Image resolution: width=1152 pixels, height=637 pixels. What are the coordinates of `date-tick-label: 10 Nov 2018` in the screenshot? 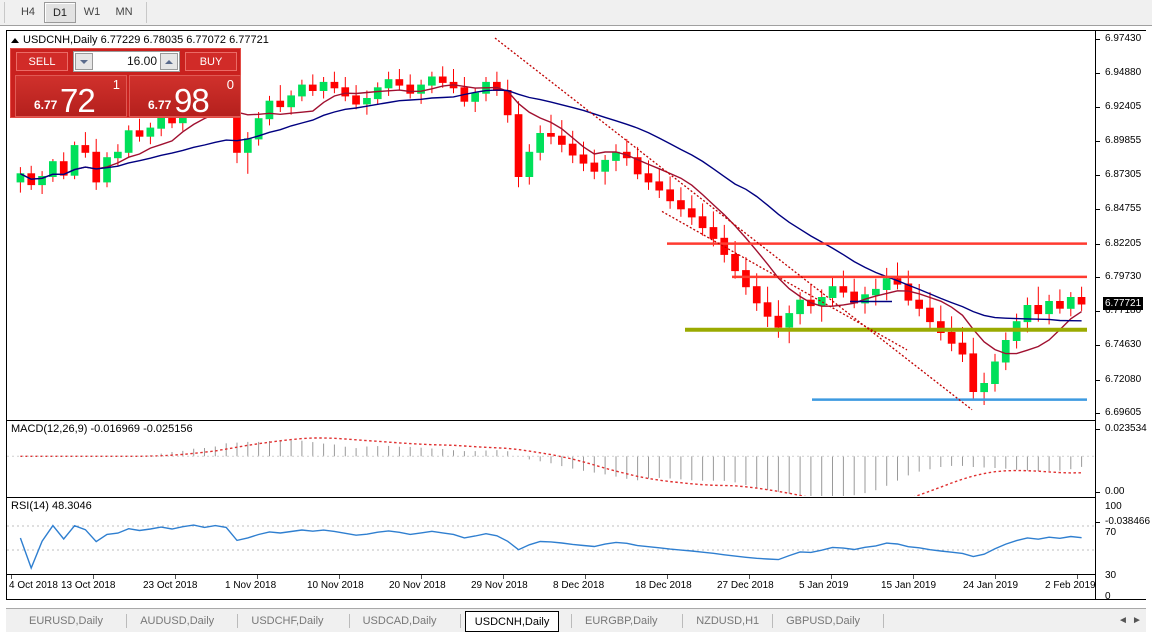 It's located at (335, 585).